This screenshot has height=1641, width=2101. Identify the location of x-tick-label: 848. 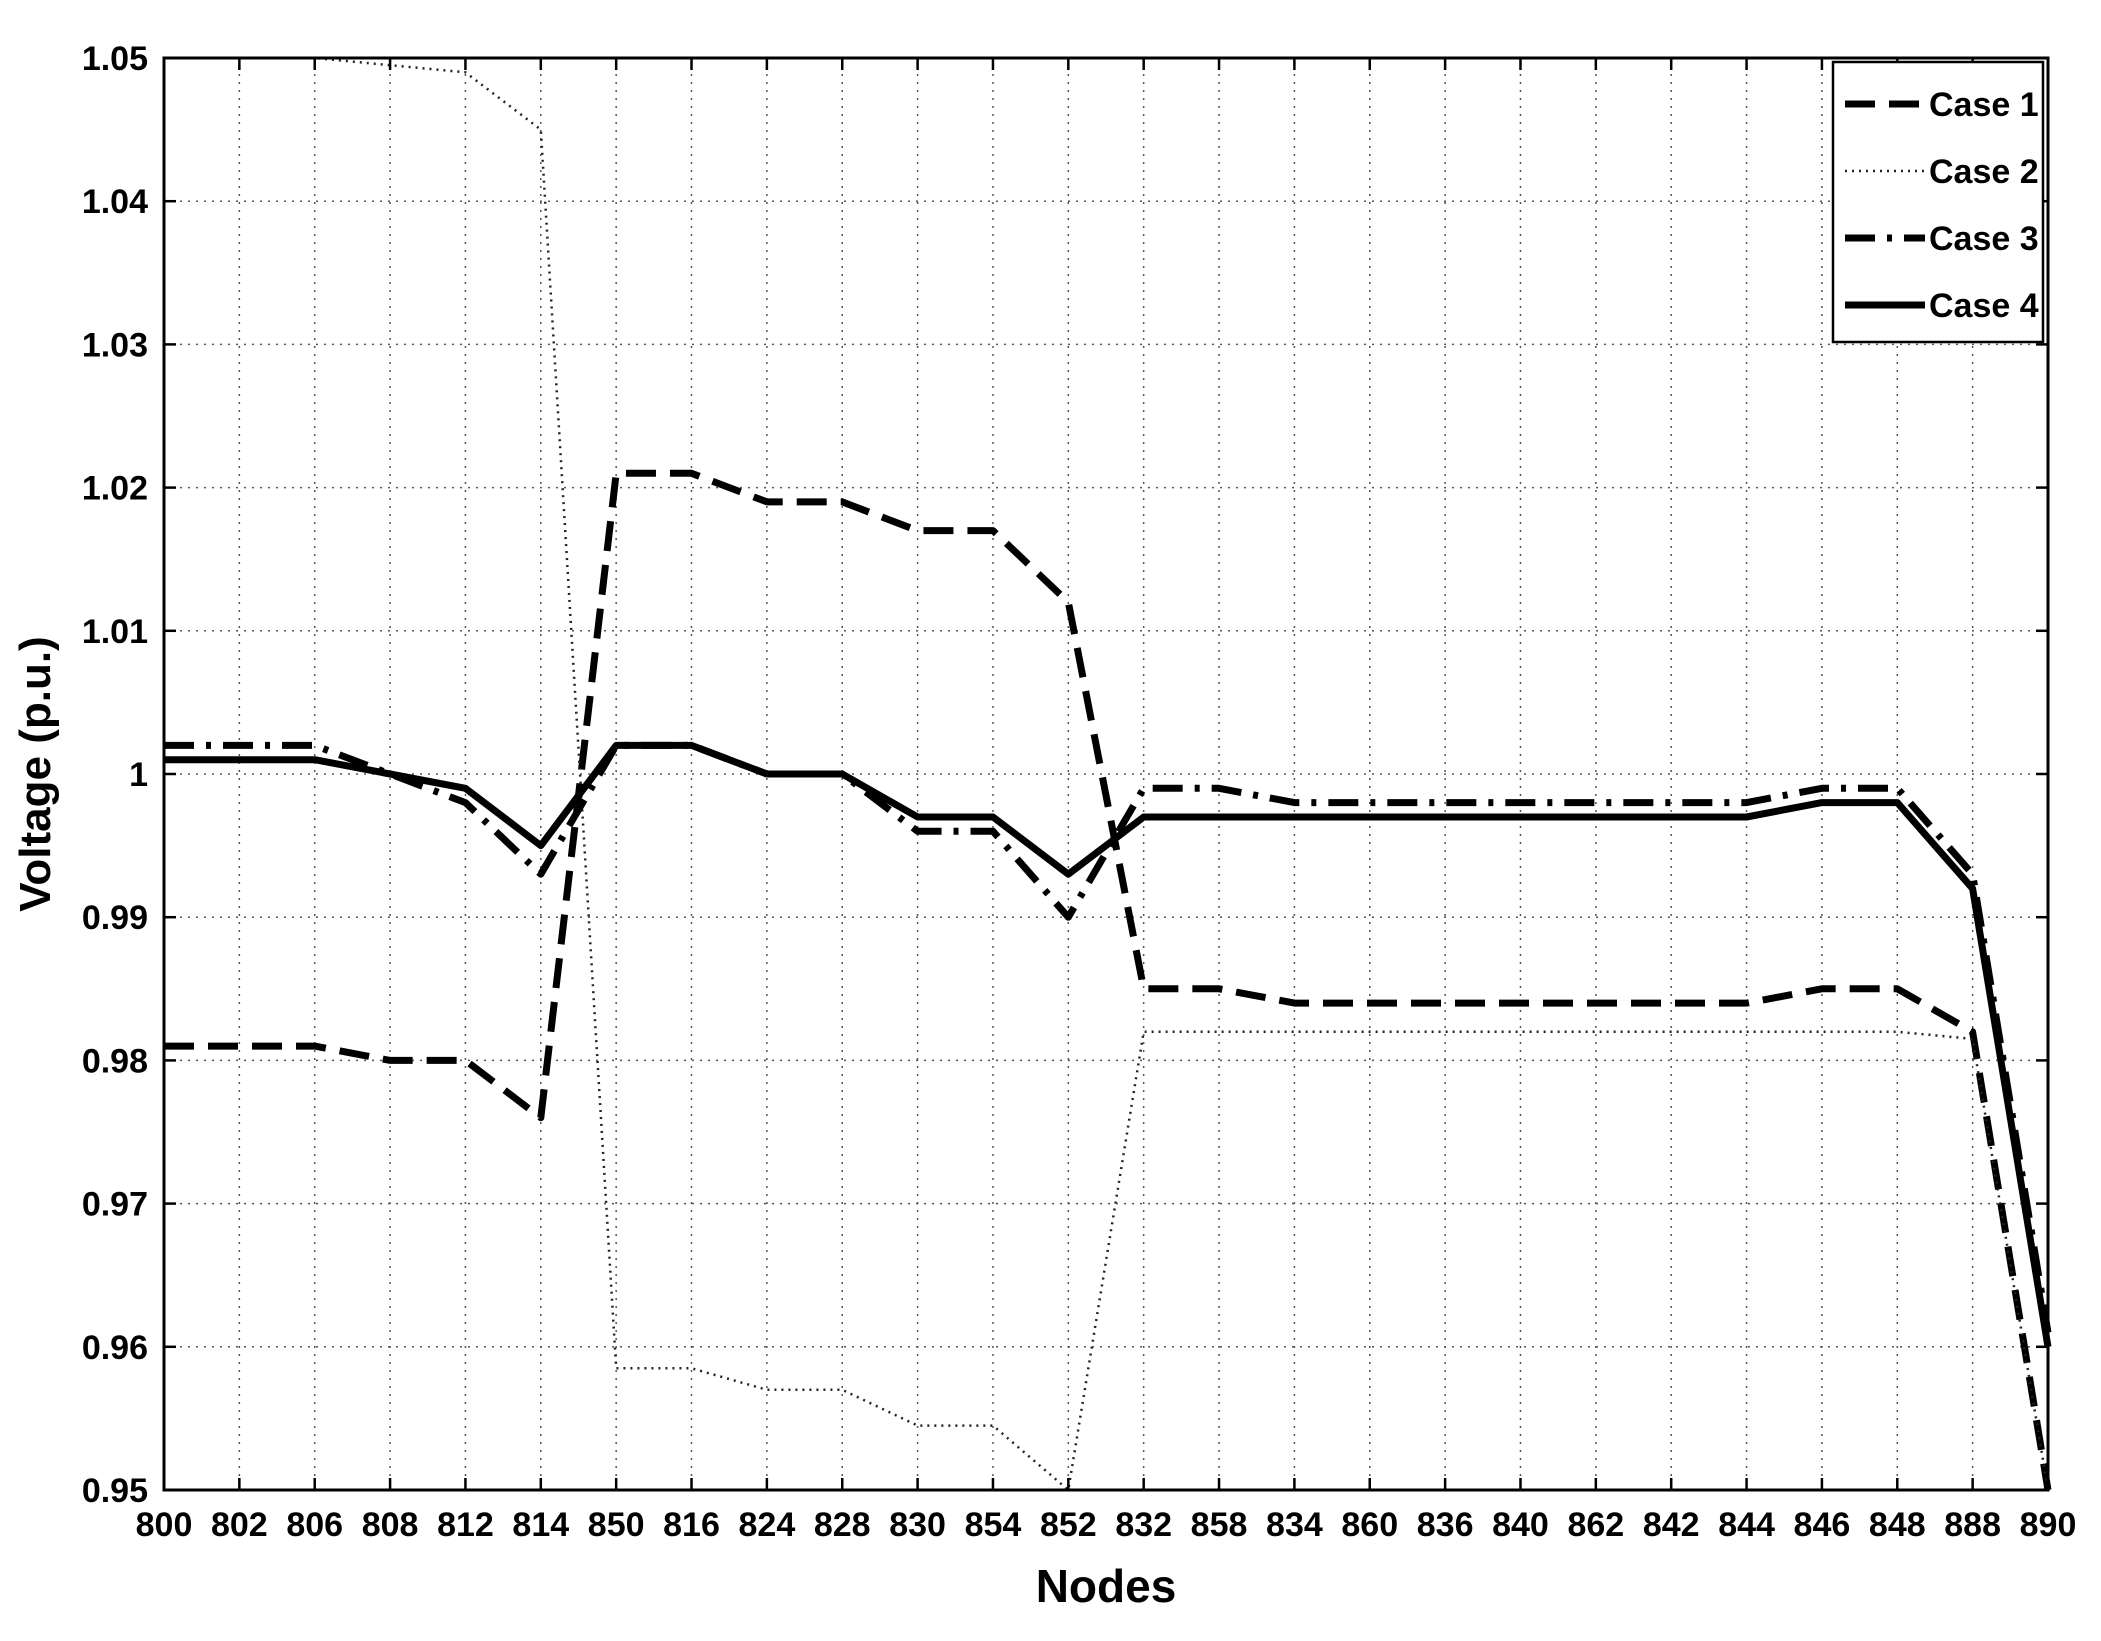
(1897, 1525).